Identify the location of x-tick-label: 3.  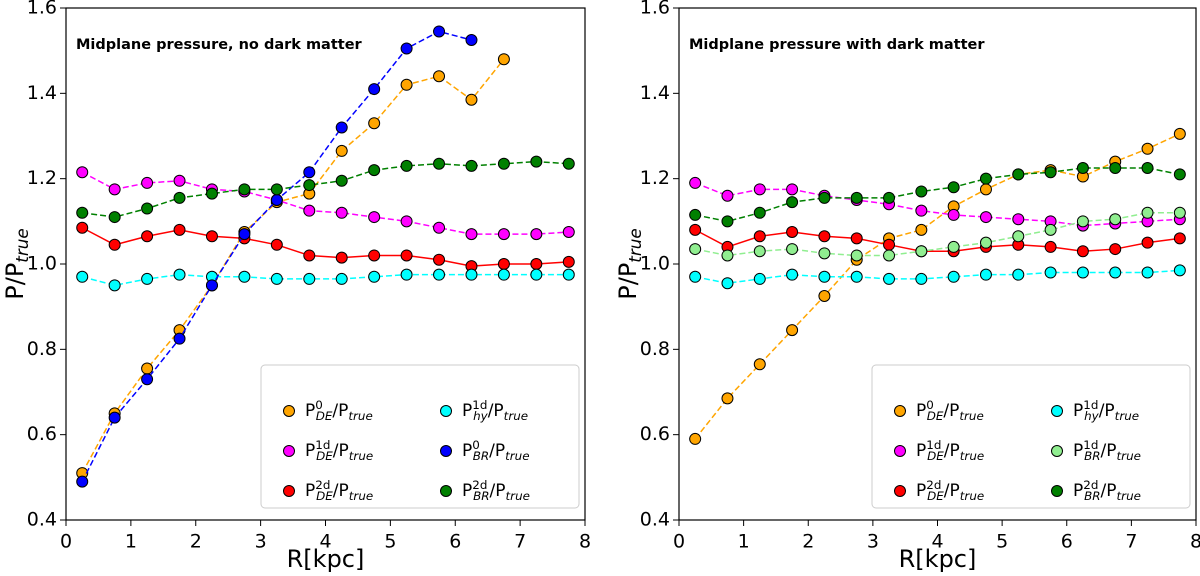
(261, 542).